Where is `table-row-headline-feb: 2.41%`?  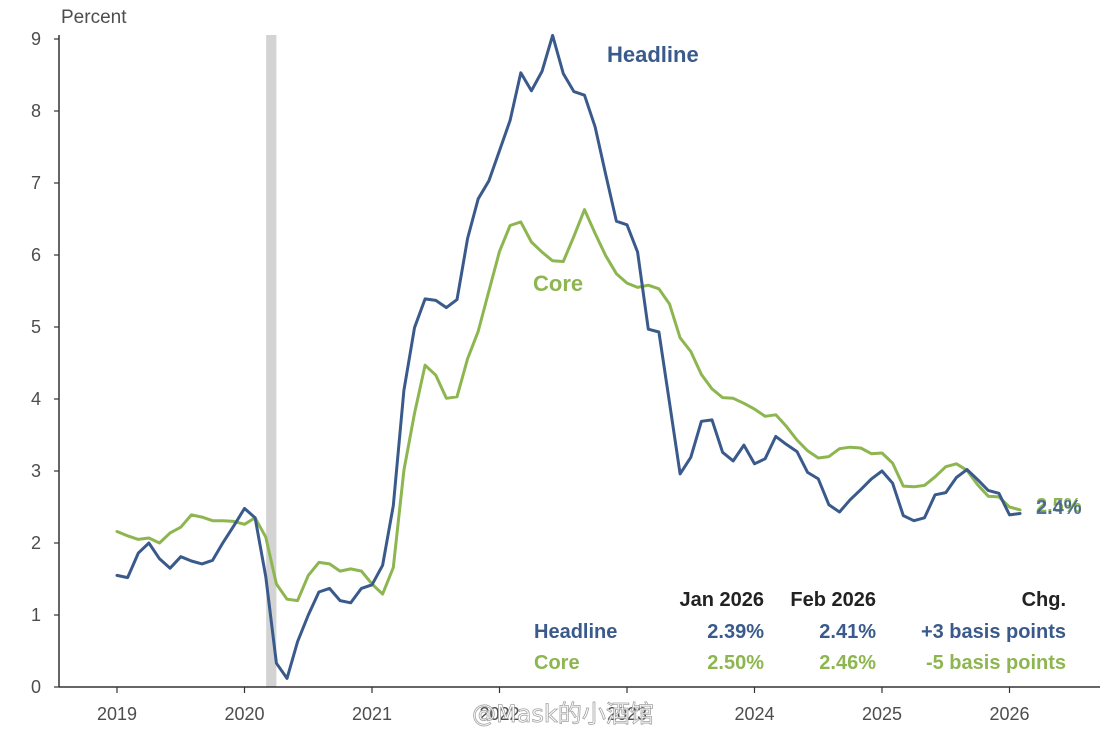
table-row-headline-feb: 2.41% is located at coordinates (847, 632).